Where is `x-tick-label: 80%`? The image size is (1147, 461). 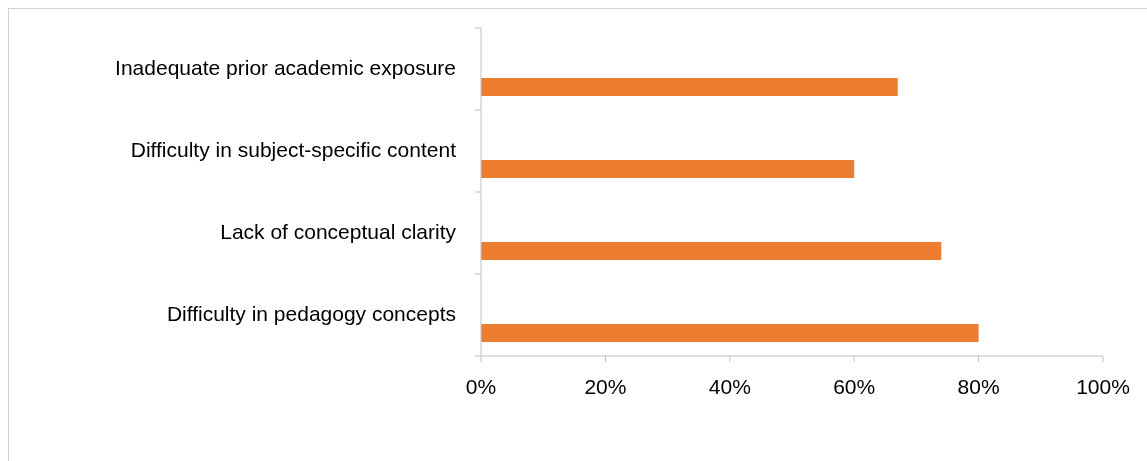
x-tick-label: 80% is located at coordinates (978, 386).